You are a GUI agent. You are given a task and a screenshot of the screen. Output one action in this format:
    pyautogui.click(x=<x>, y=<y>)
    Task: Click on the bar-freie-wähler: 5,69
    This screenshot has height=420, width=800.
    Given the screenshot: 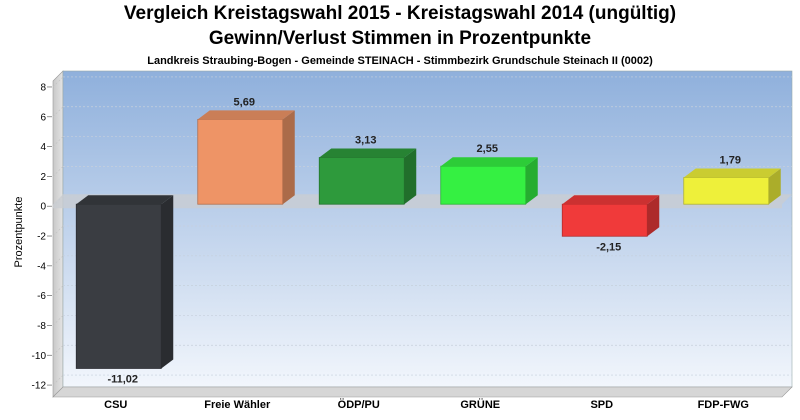 What is the action you would take?
    pyautogui.click(x=246, y=150)
    